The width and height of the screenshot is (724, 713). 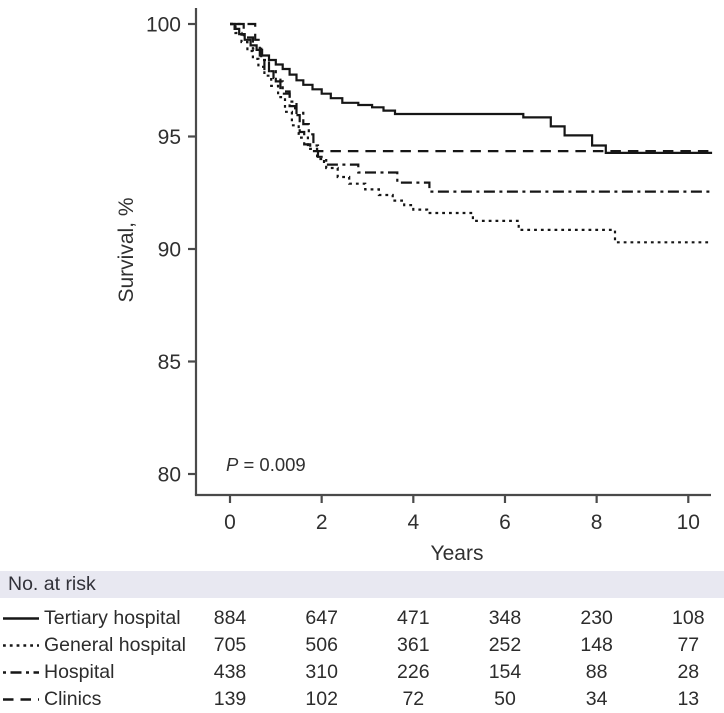 What do you see at coordinates (230, 698) in the screenshot?
I see `risk-value: 139` at bounding box center [230, 698].